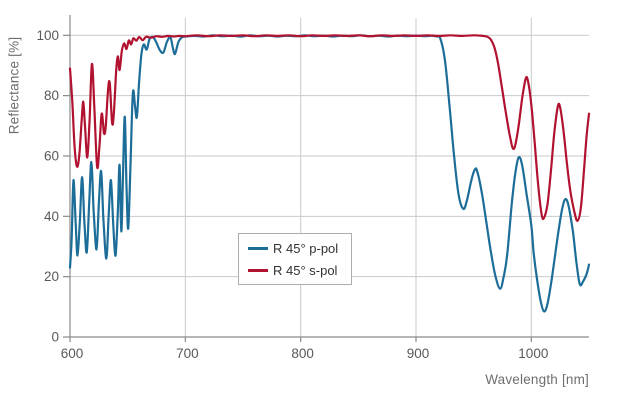  Describe the element at coordinates (51, 216) in the screenshot. I see `y-tick-label: 40` at that location.